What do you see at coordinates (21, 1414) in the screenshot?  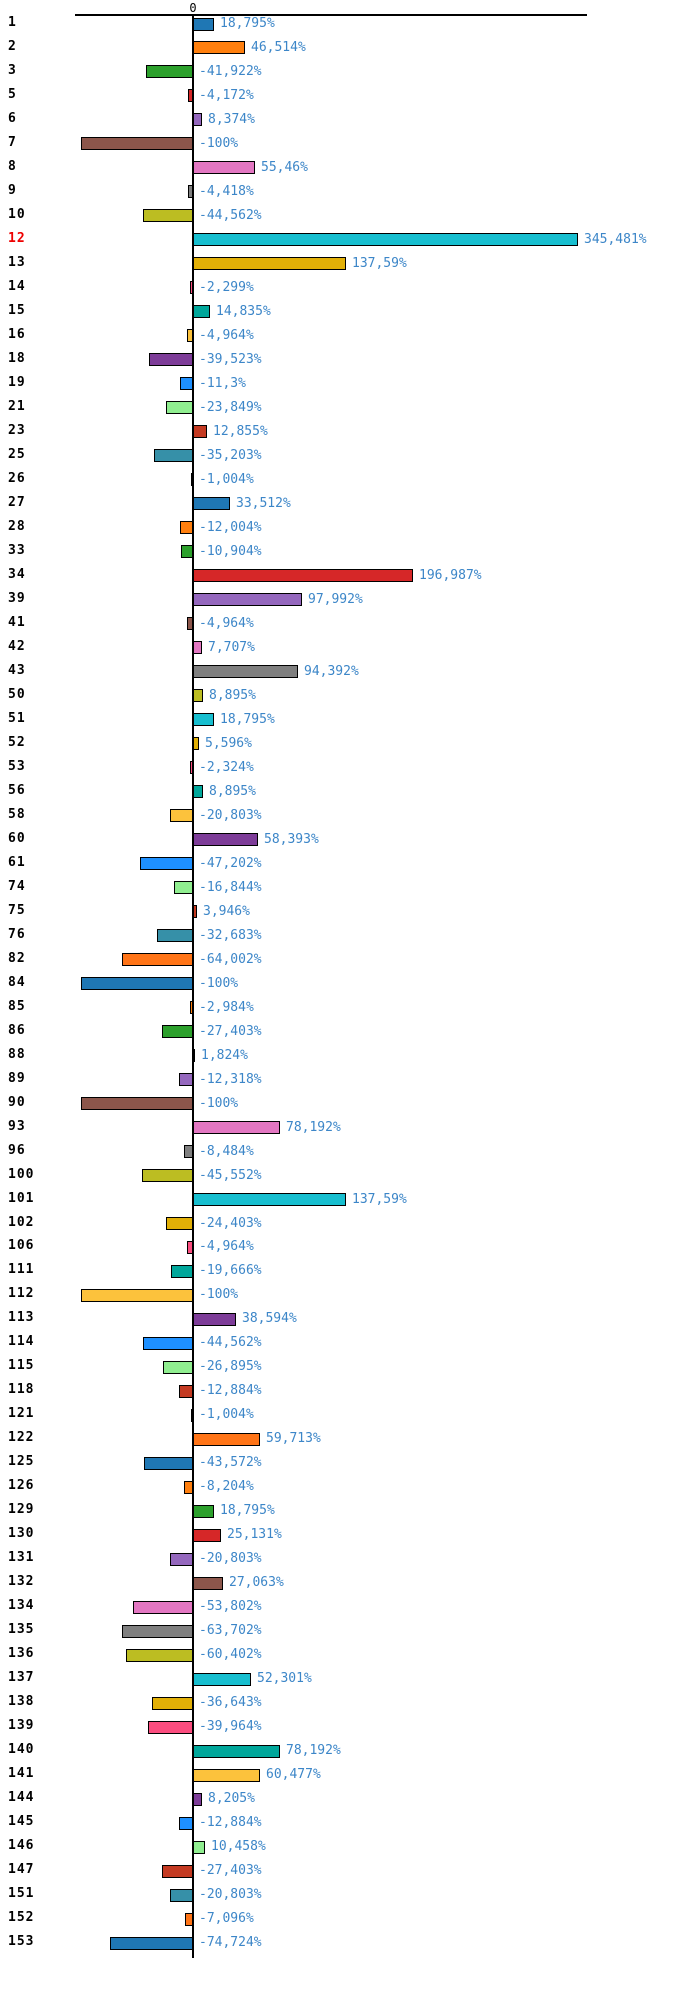 I see `row-label: 121` at bounding box center [21, 1414].